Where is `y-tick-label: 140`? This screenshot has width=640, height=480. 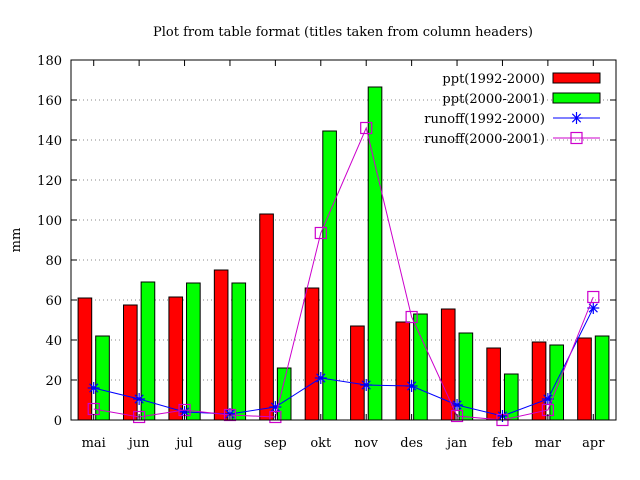 y-tick-label: 140 is located at coordinates (49, 141).